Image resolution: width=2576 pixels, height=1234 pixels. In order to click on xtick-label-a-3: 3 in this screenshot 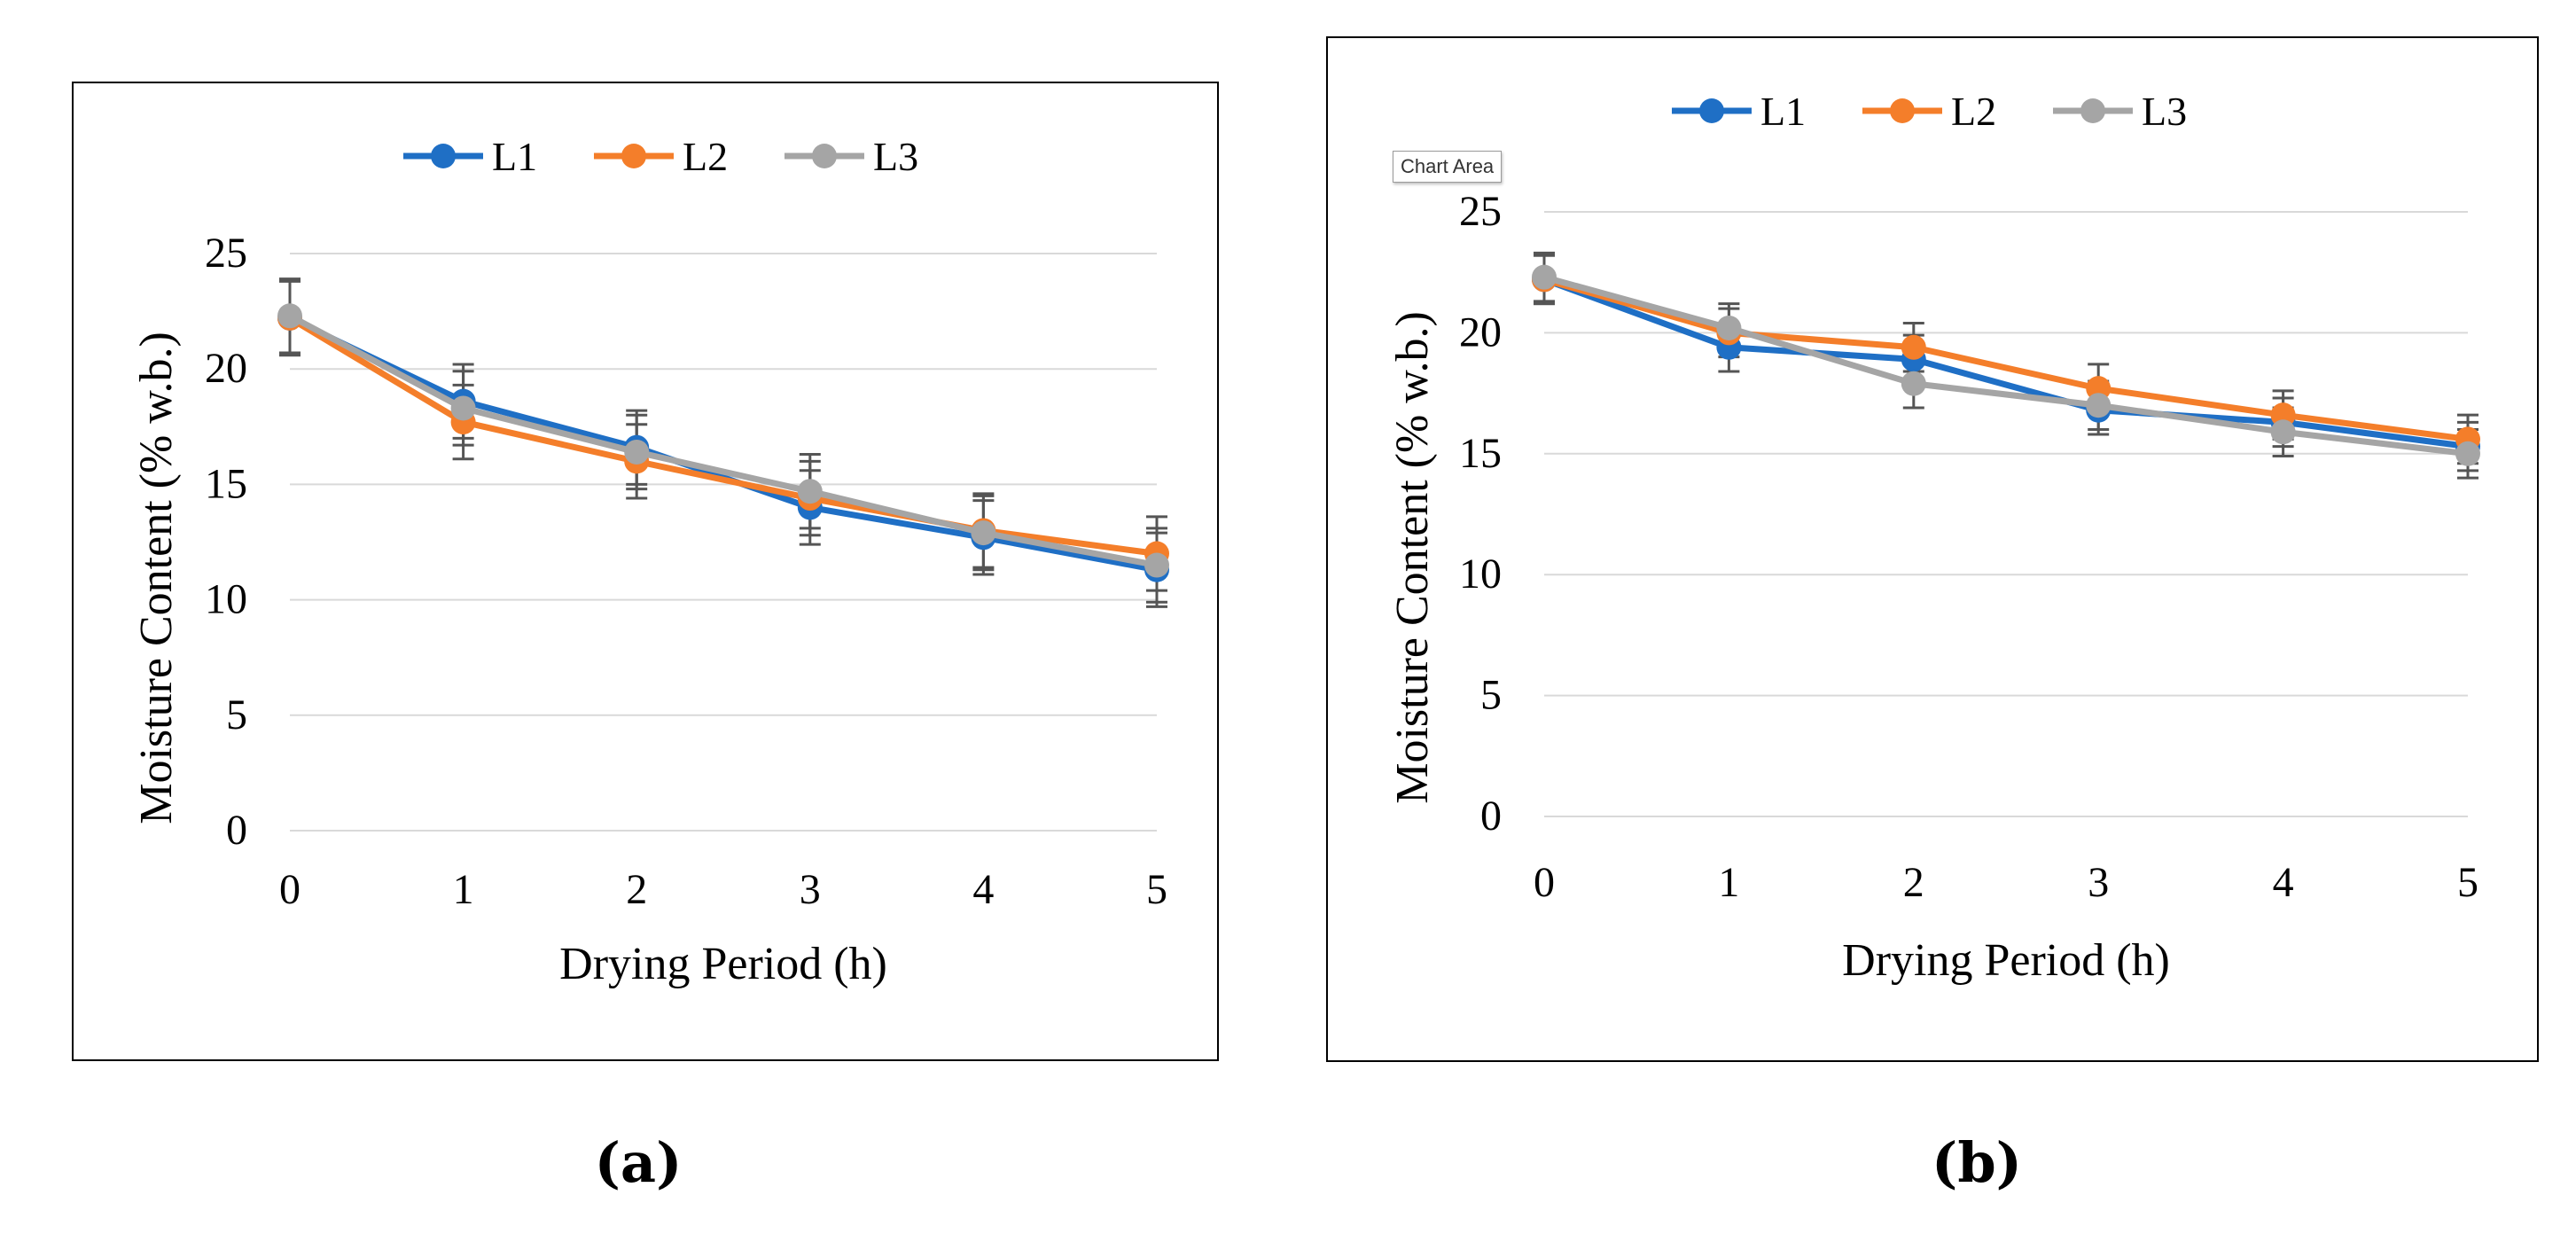, I will do `click(810, 889)`.